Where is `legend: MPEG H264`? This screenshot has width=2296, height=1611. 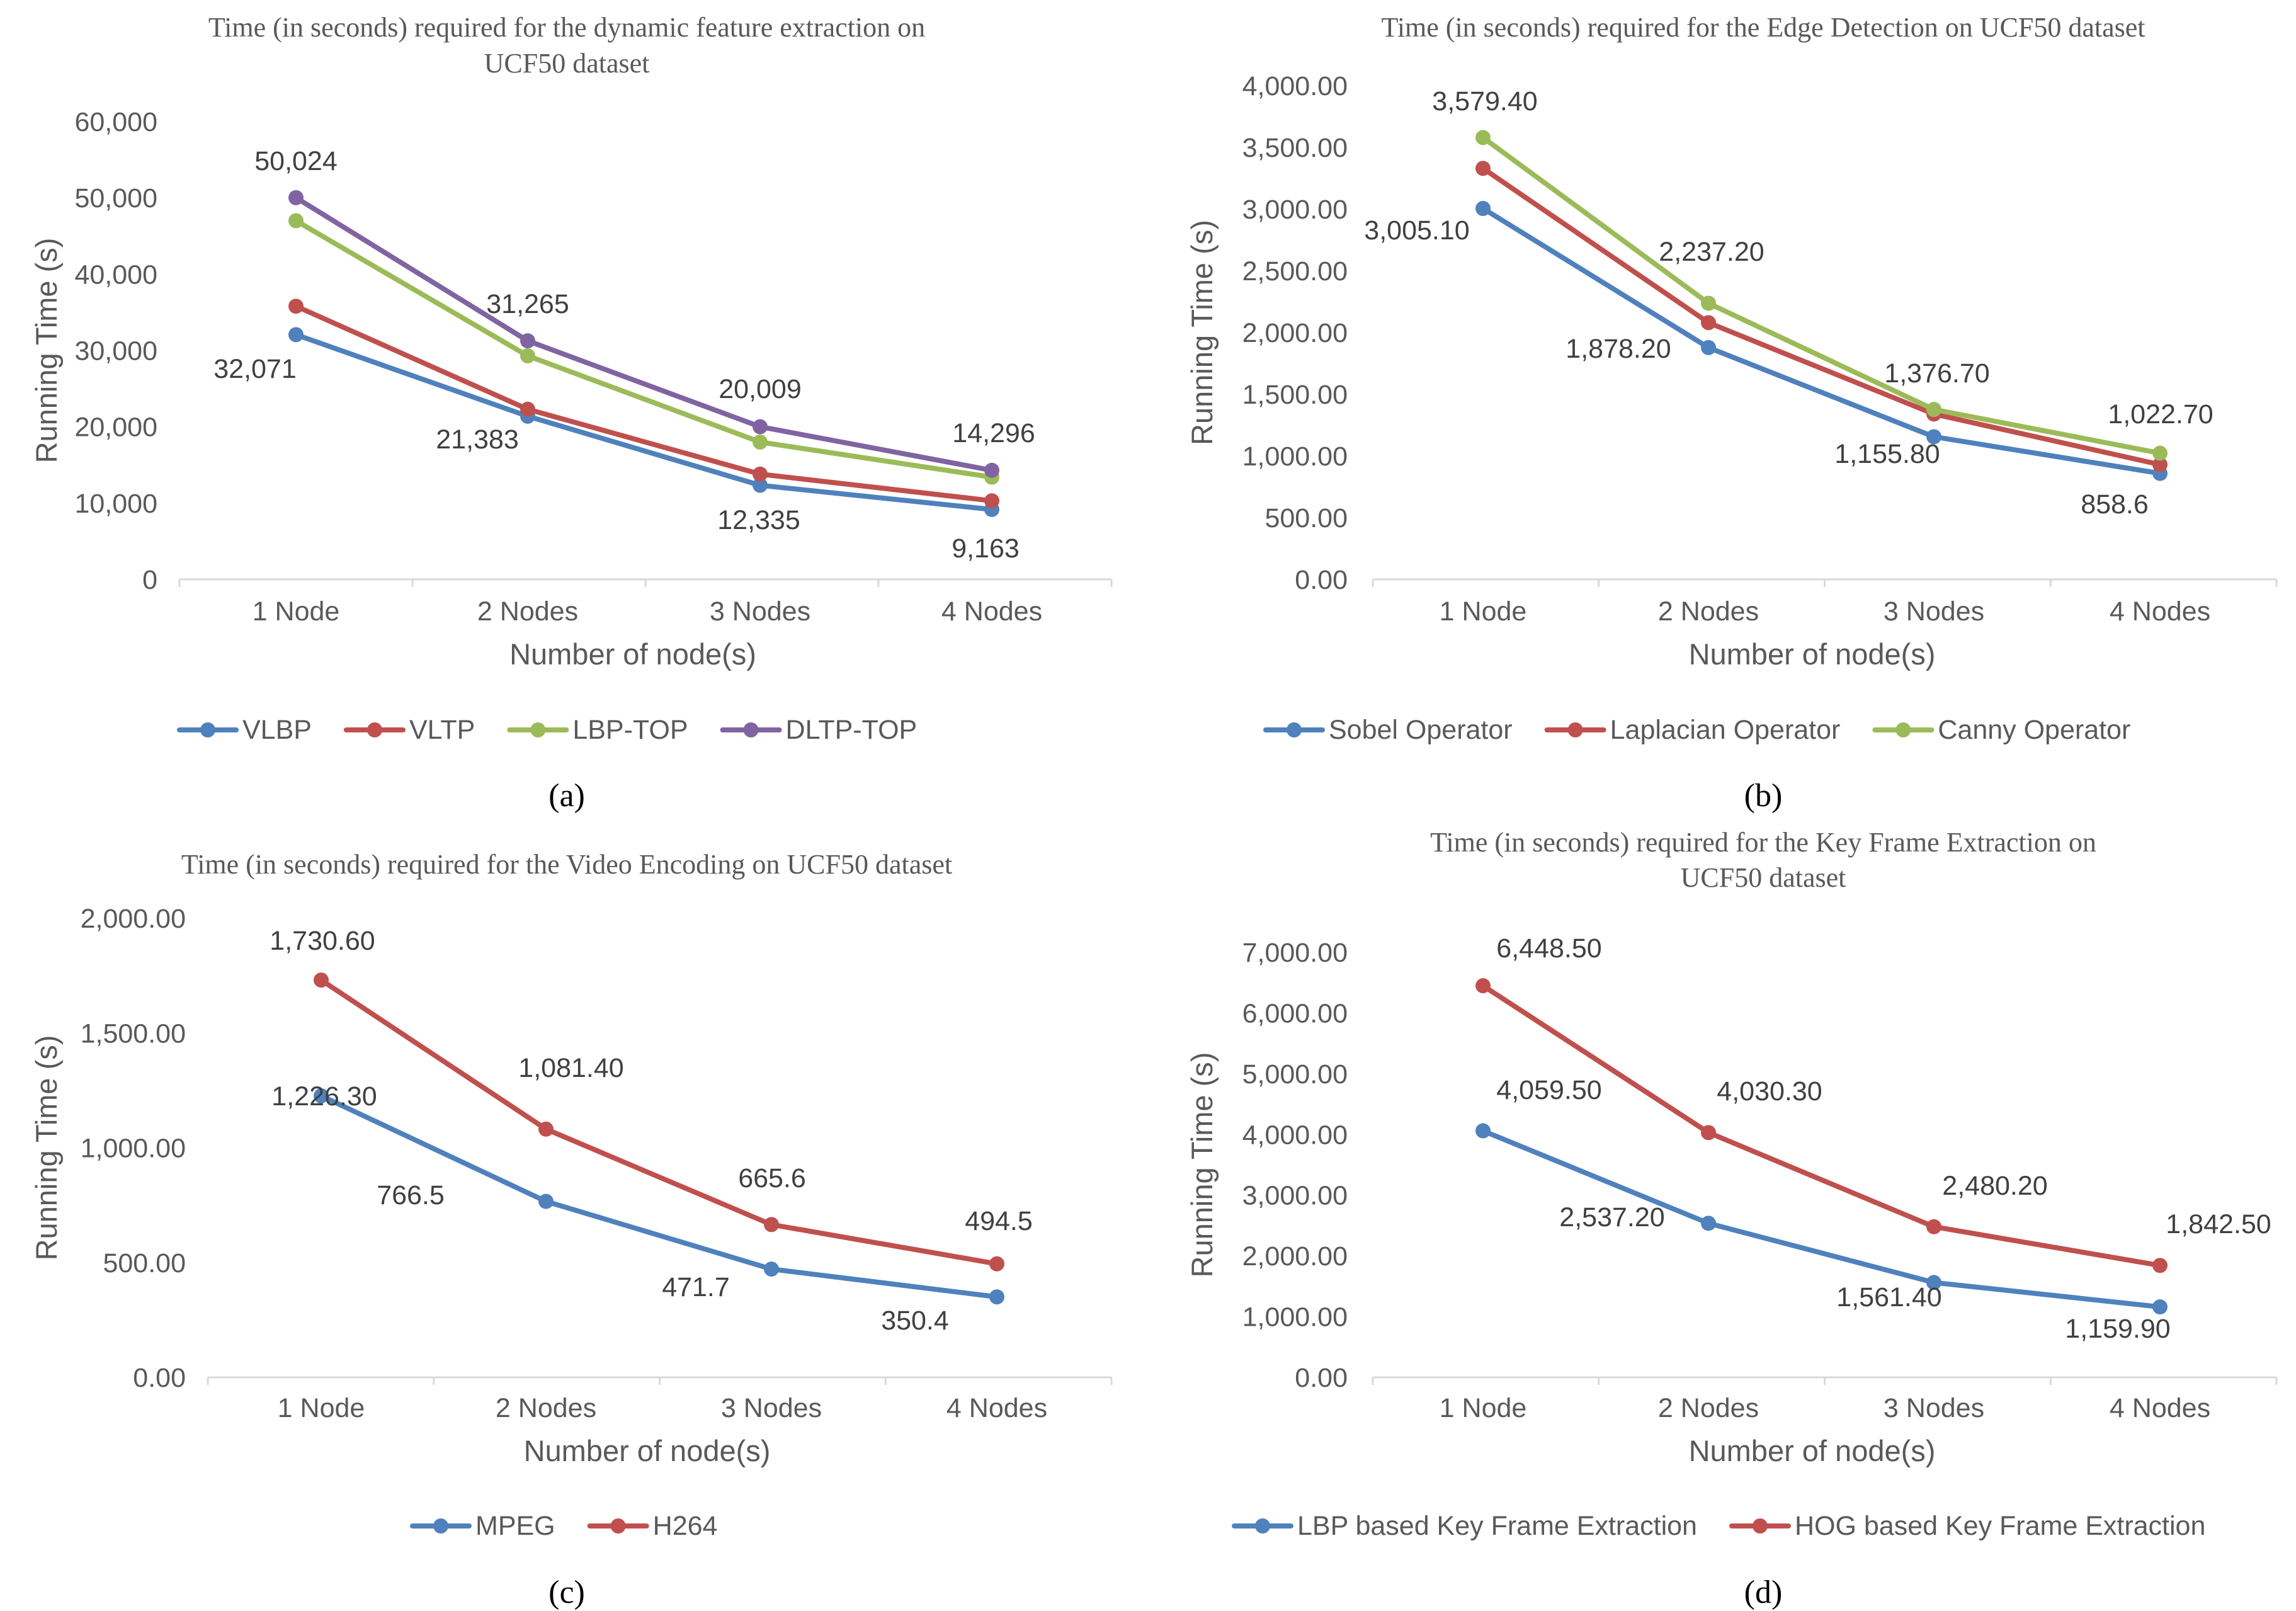
legend: MPEG H264 is located at coordinates (564, 1526).